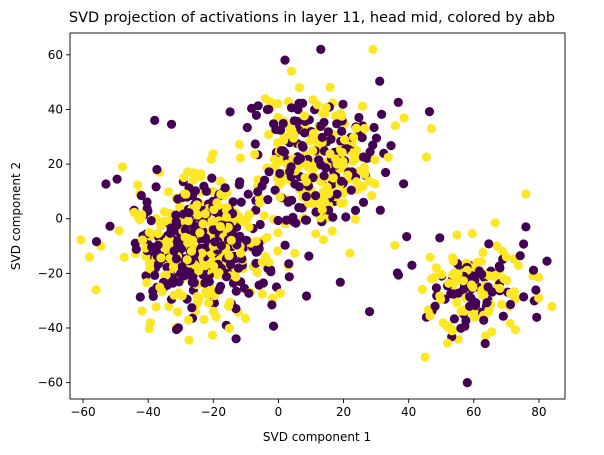  Describe the element at coordinates (317, 437) in the screenshot. I see `x-axis-label: SVD component 1` at that location.